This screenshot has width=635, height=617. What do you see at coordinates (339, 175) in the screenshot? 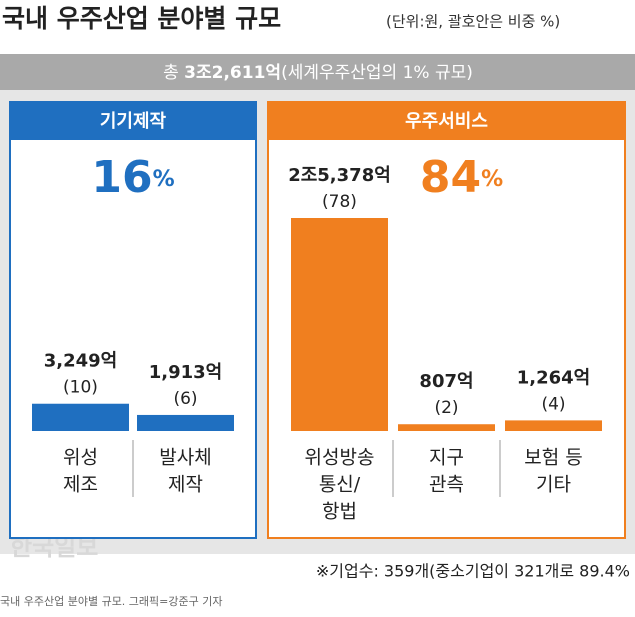
I see `value-label: 2조5,378억` at bounding box center [339, 175].